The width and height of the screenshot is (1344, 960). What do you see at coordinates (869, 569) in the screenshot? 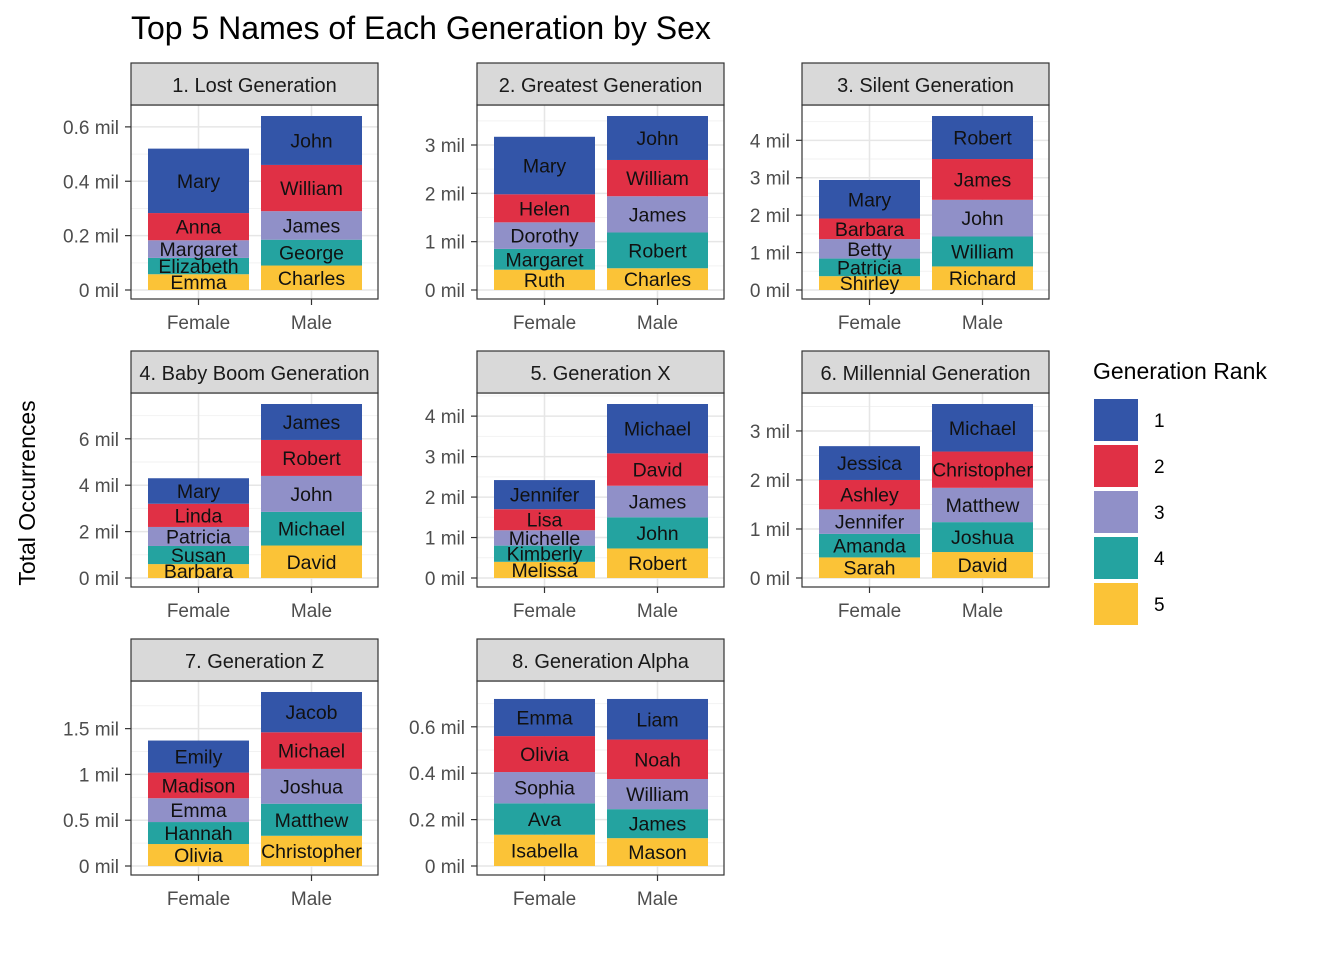
I see `bar-label: Sarah` at bounding box center [869, 569].